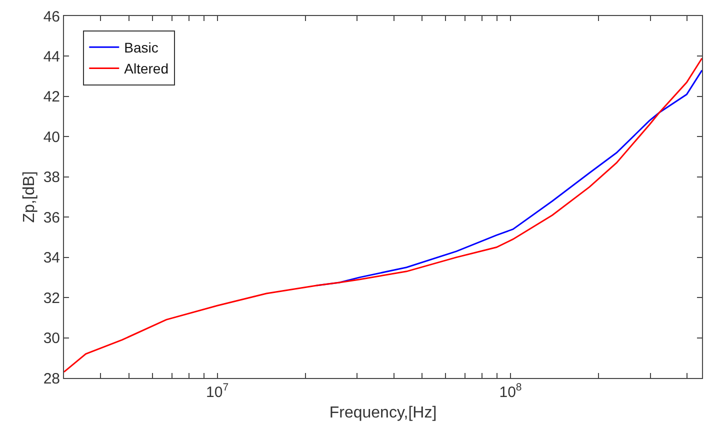  I want to click on y-tick-label: 42, so click(51, 97).